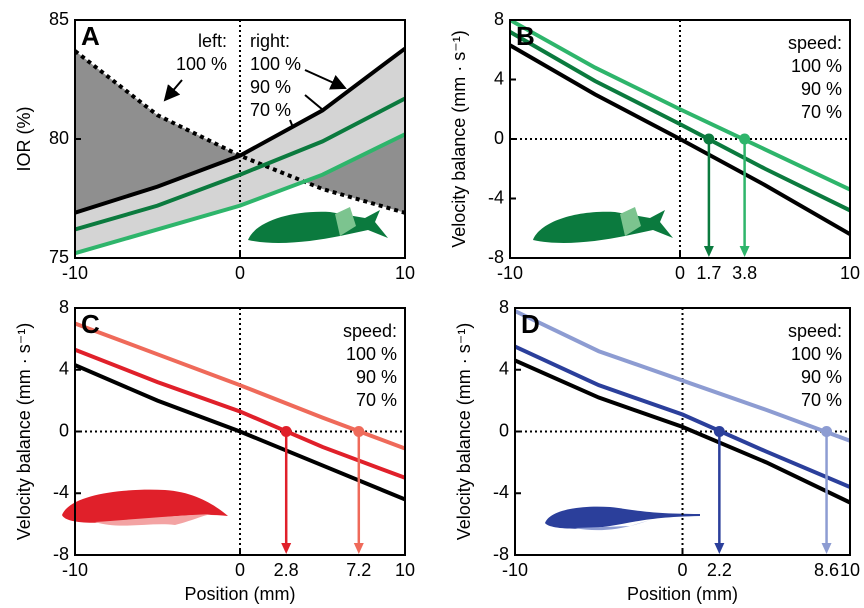 This screenshot has height=608, width=864. I want to click on crossing-label: 1.7, so click(708, 273).